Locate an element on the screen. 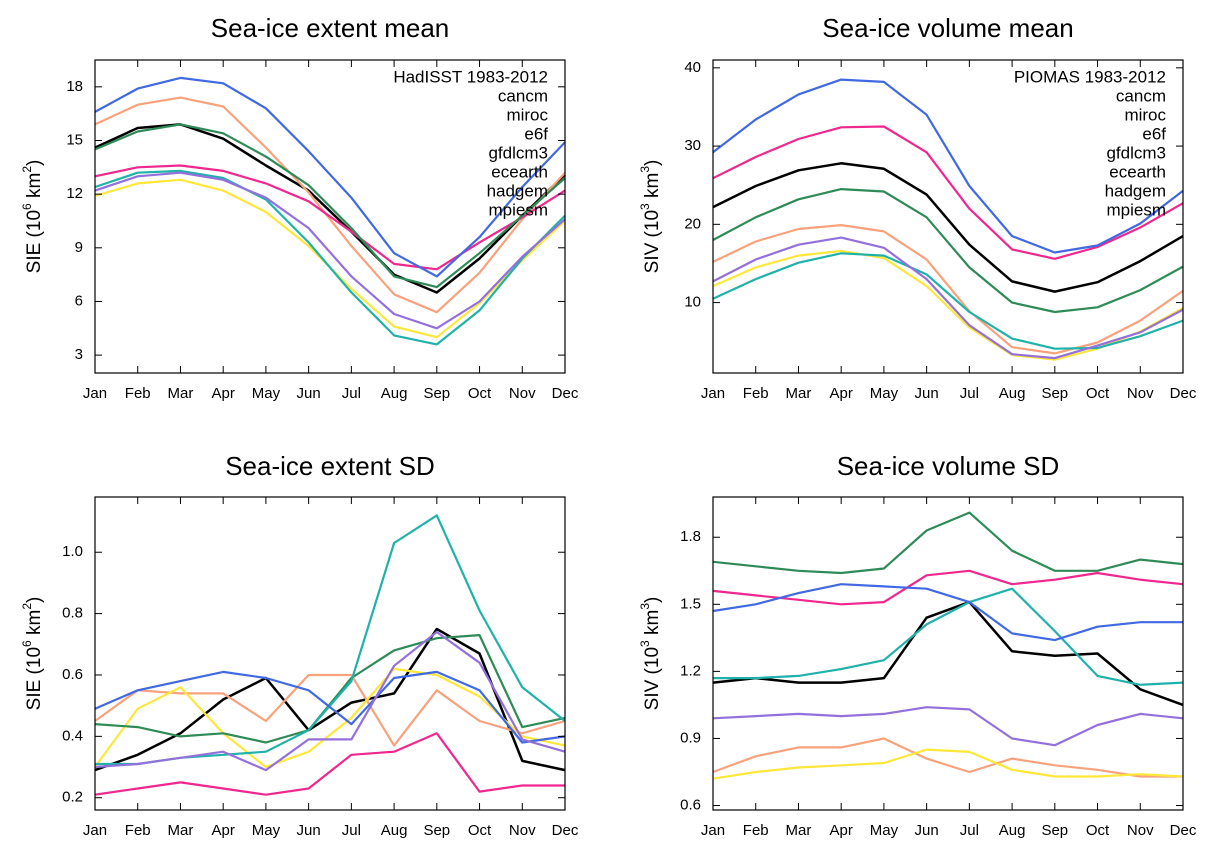  y-tick-label: 40 is located at coordinates (692, 67).